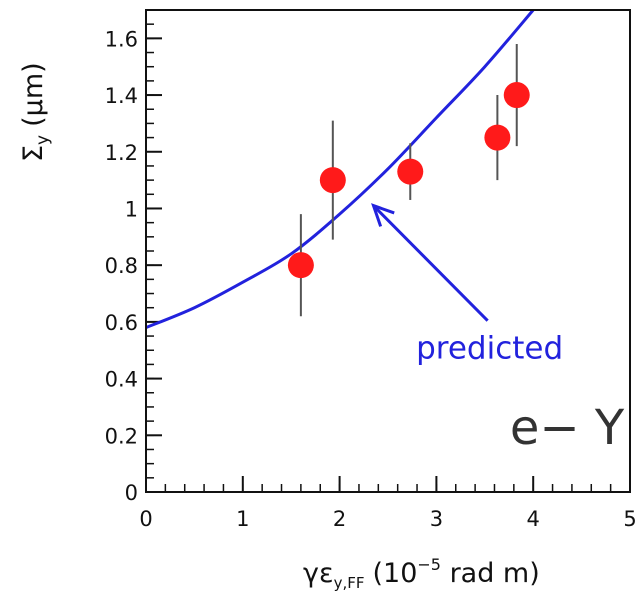 The width and height of the screenshot is (641, 593). I want to click on arrow-shaft, so click(430, 263).